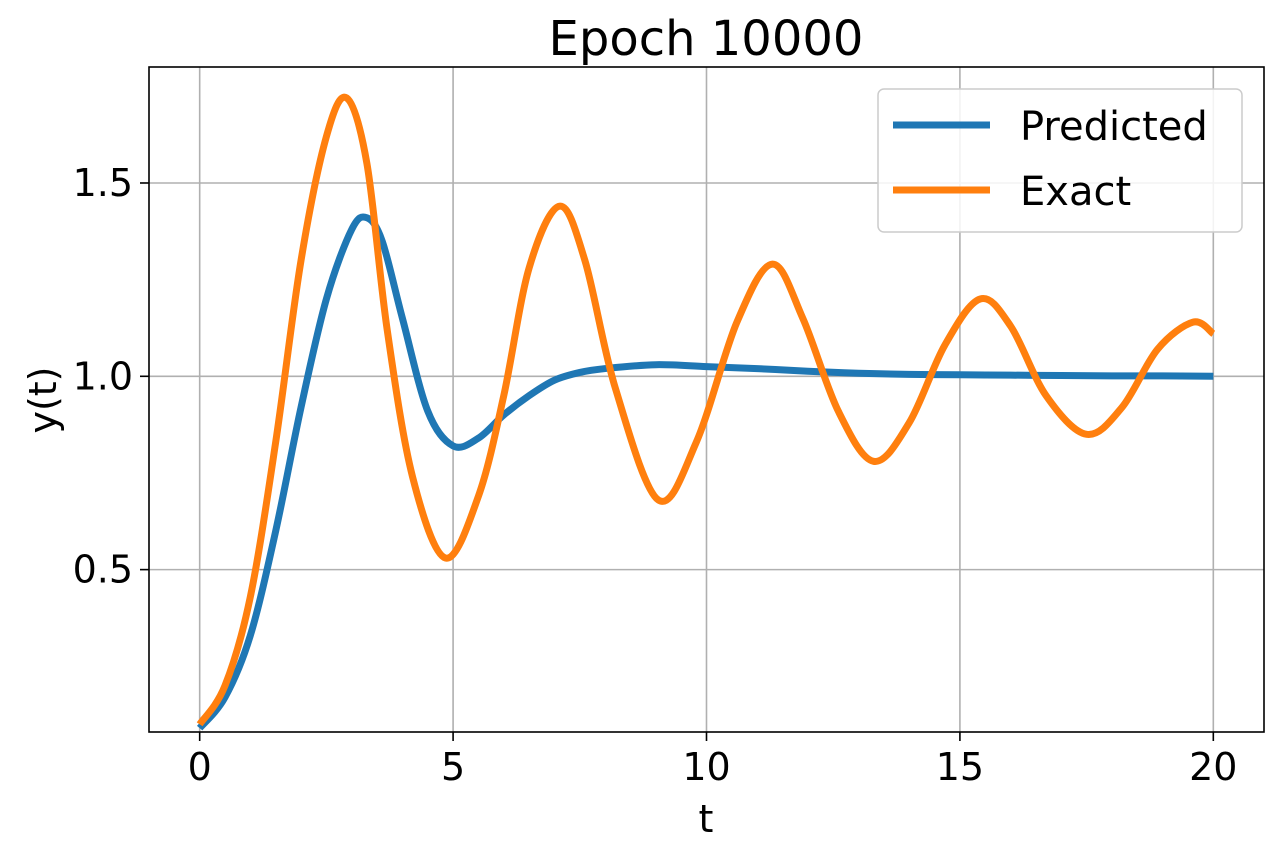  Describe the element at coordinates (103, 376) in the screenshot. I see `y-tick-label: 1.0` at that location.